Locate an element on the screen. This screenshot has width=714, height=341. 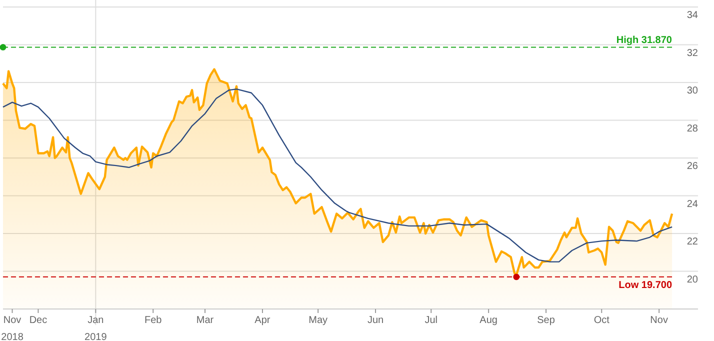
x-tick-label: May is located at coordinates (318, 320).